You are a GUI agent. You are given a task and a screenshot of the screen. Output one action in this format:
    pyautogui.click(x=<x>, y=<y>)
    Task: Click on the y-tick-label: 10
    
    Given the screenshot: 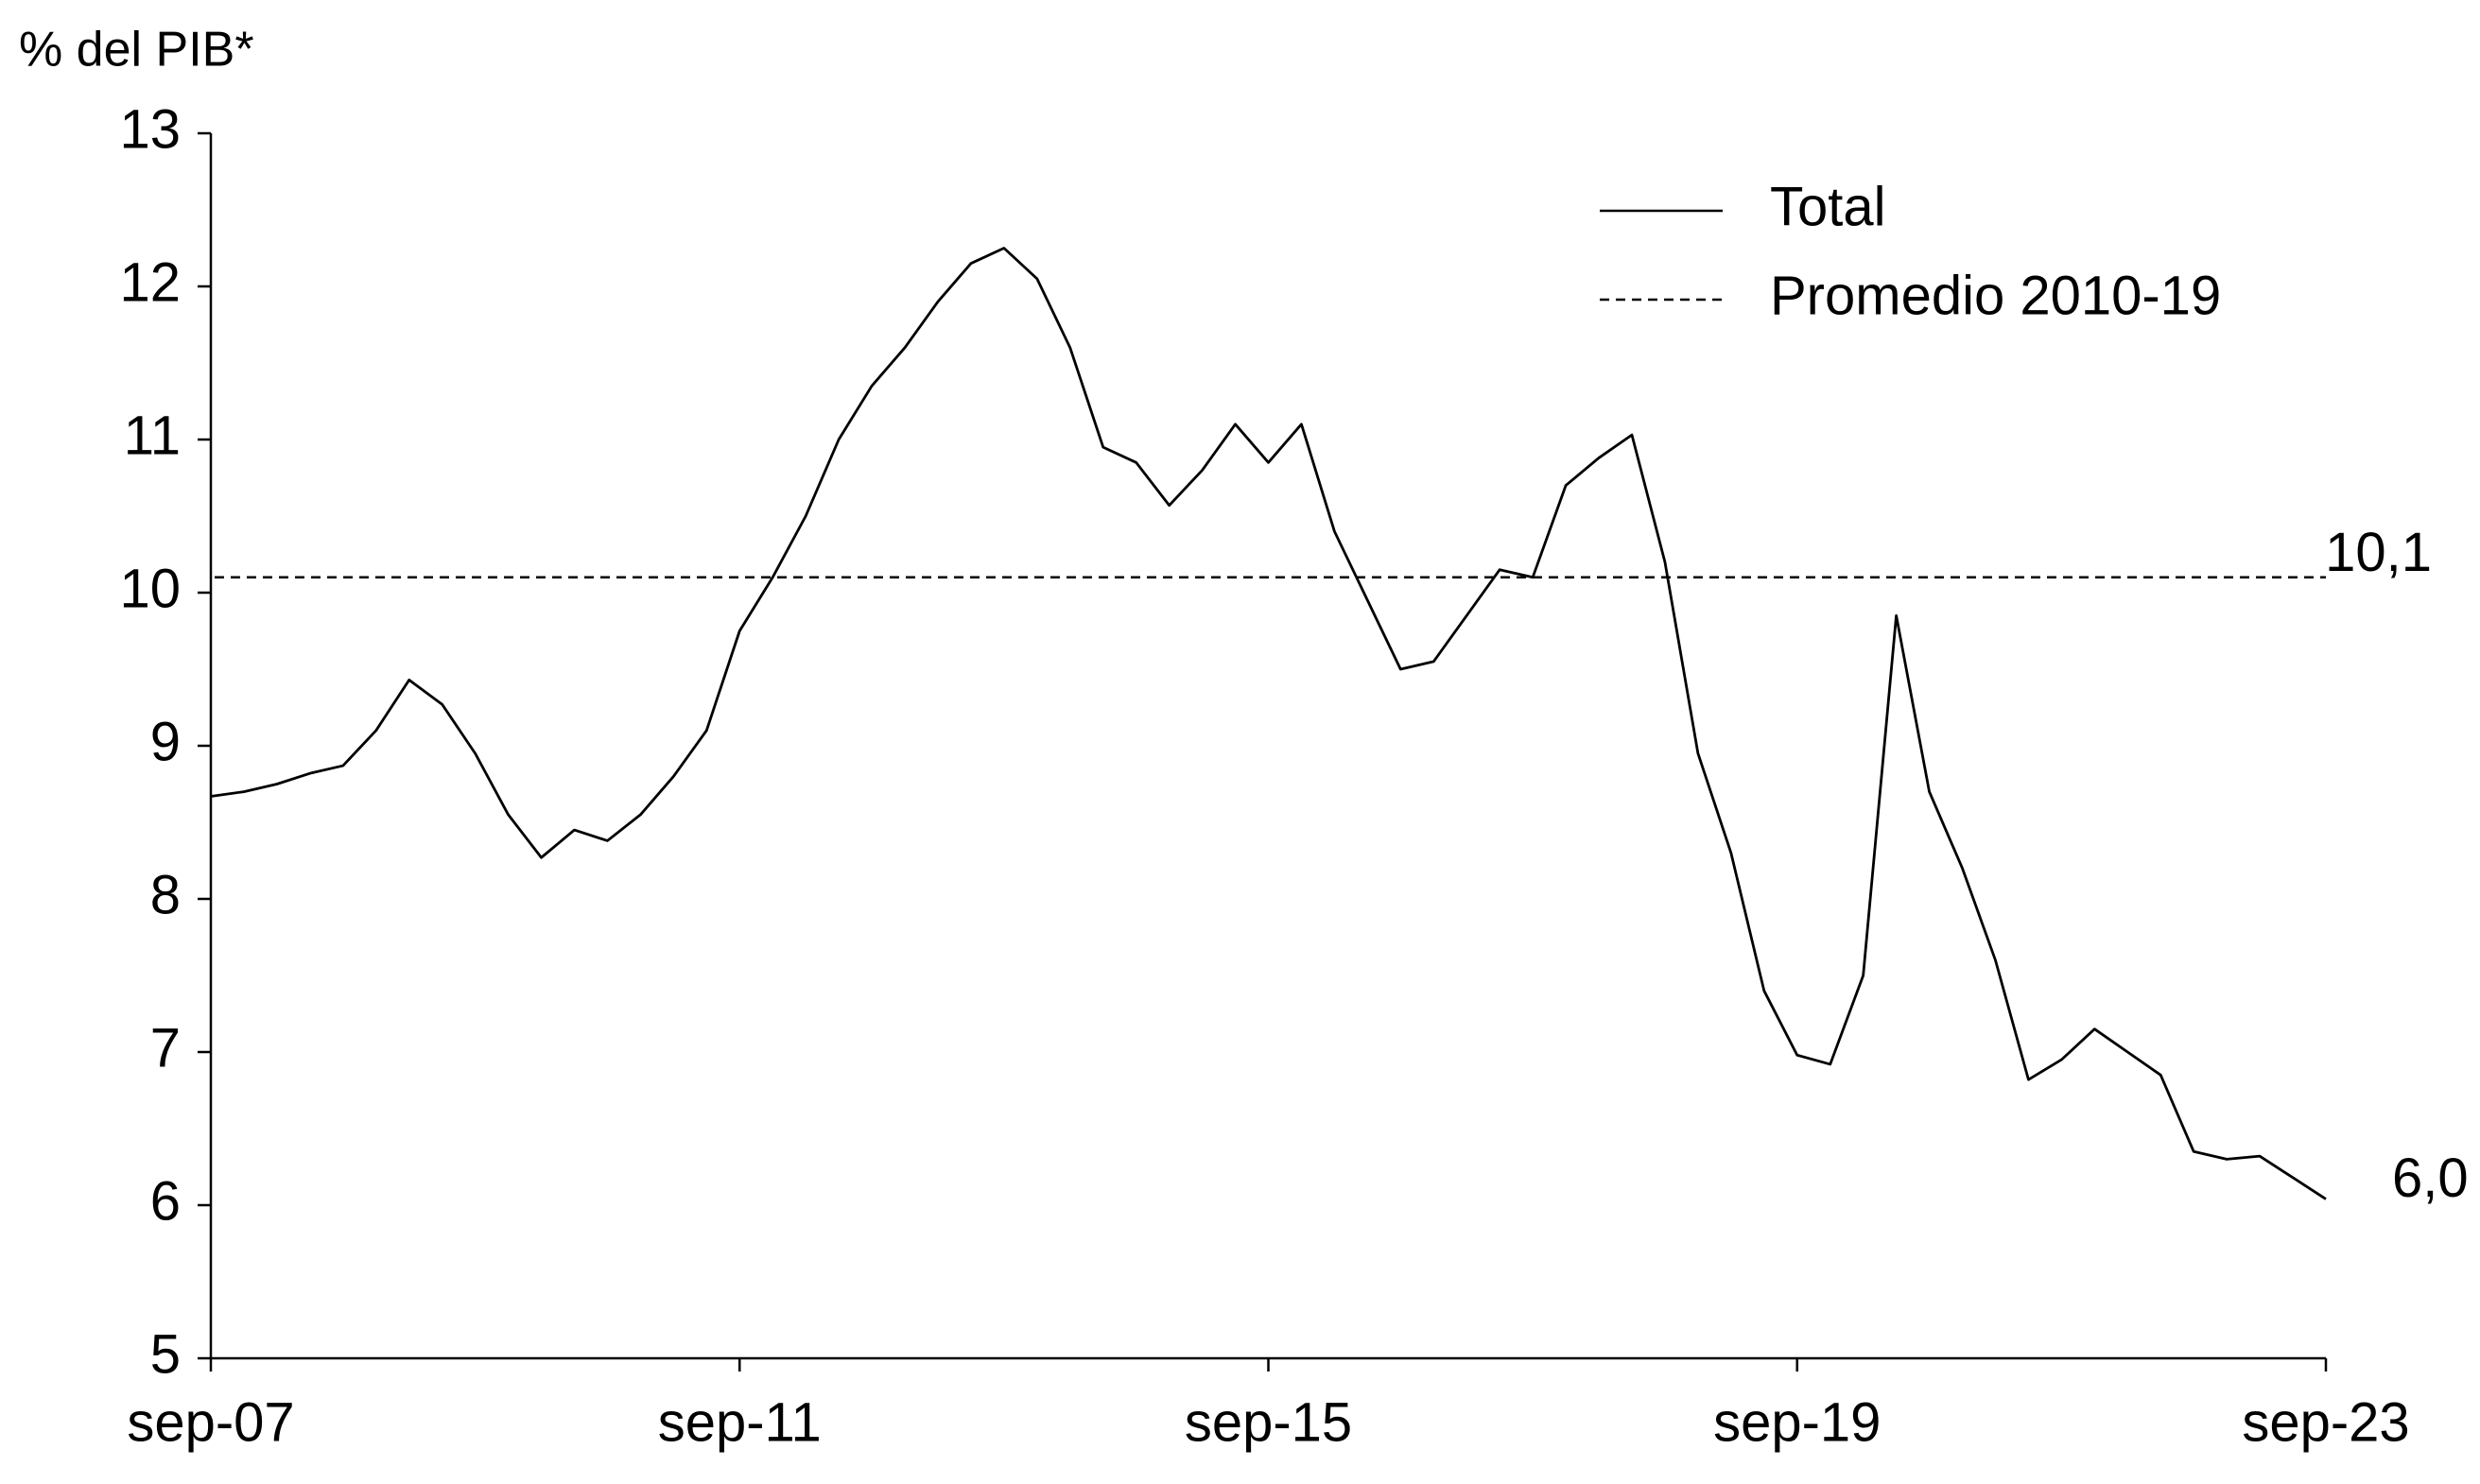 What is the action you would take?
    pyautogui.click(x=150, y=589)
    